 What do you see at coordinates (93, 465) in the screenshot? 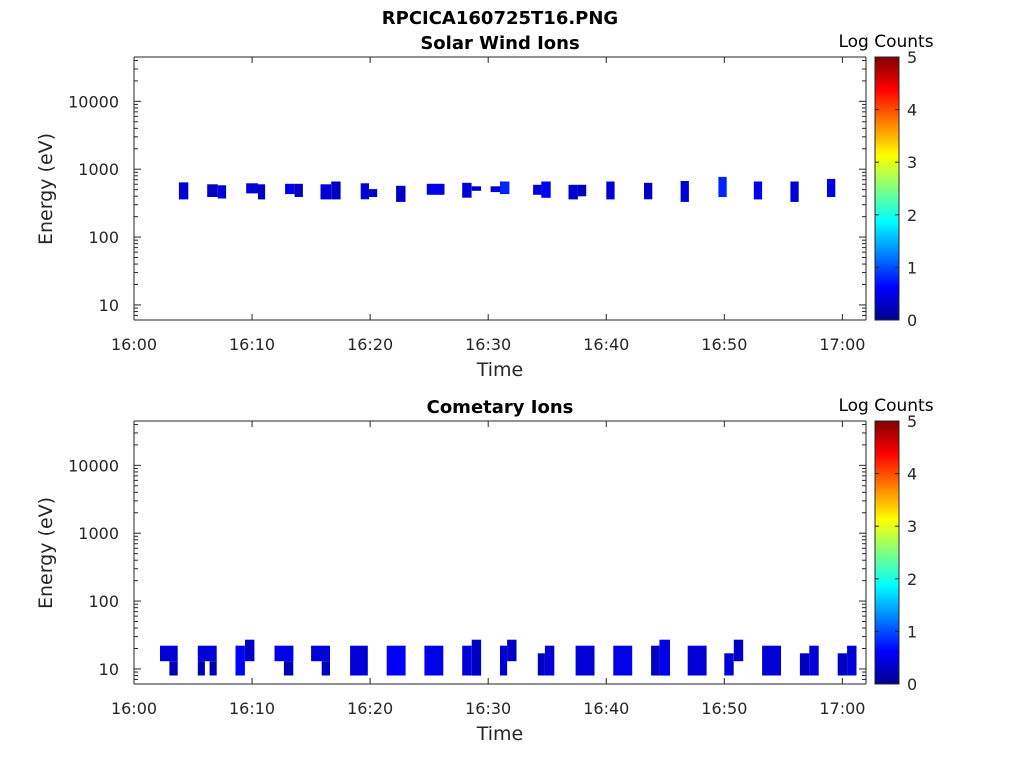
I see `y-tick-label: 10000` at bounding box center [93, 465].